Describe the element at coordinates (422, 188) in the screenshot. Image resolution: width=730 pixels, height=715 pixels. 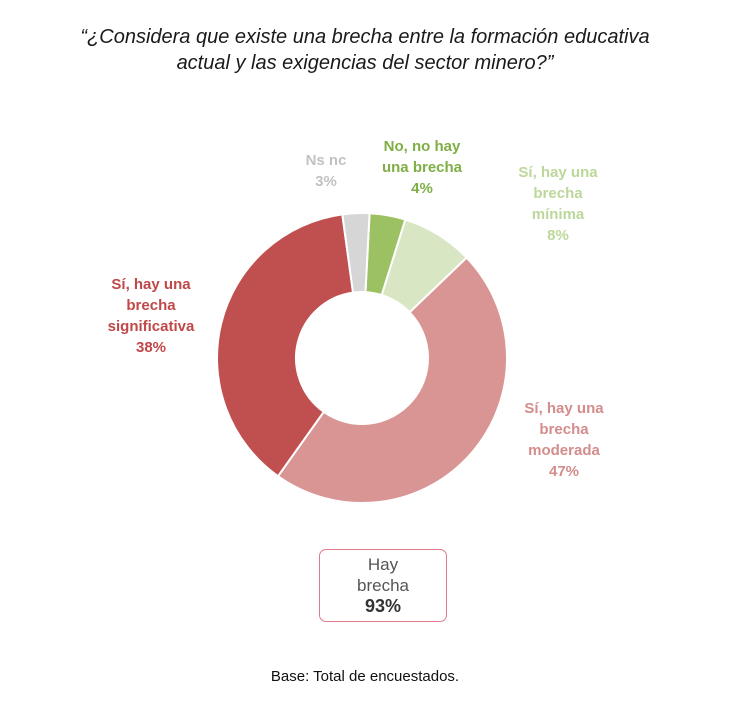
I see `slice-pct: 4%` at that location.